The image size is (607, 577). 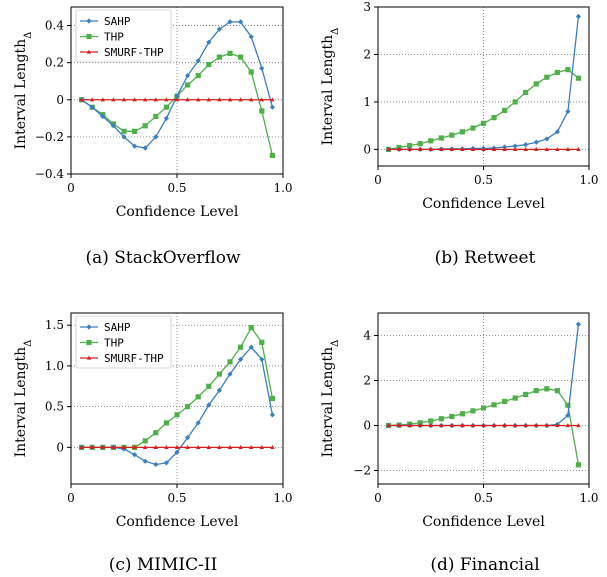 What do you see at coordinates (54, 63) in the screenshot?
I see `y-tick-label: 0.2` at bounding box center [54, 63].